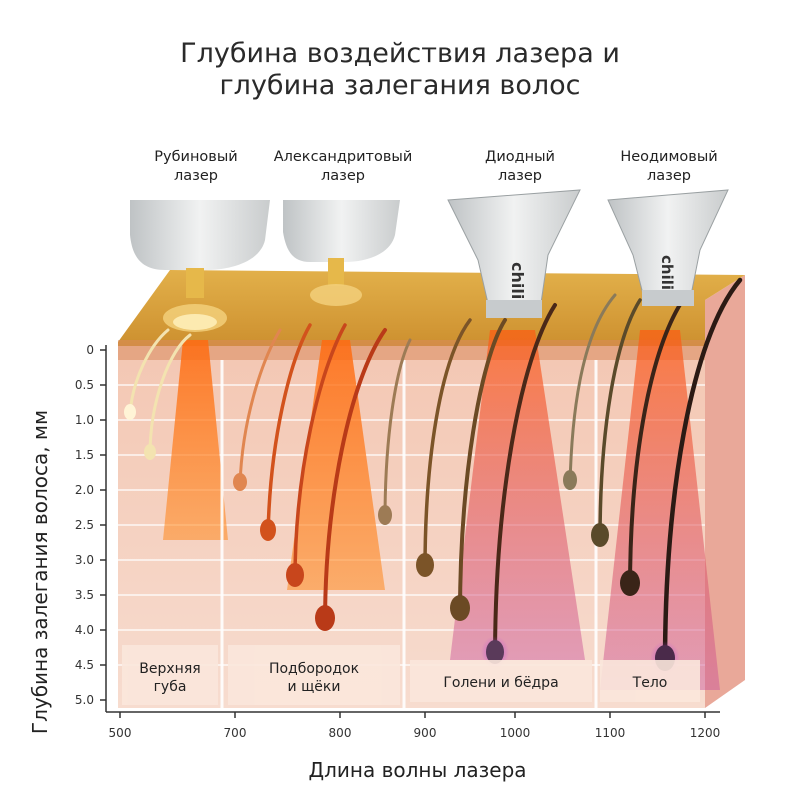 Image resolution: width=800 pixels, height=800 pixels. I want to click on zone-upper-lip-line2: губа, so click(170, 687).